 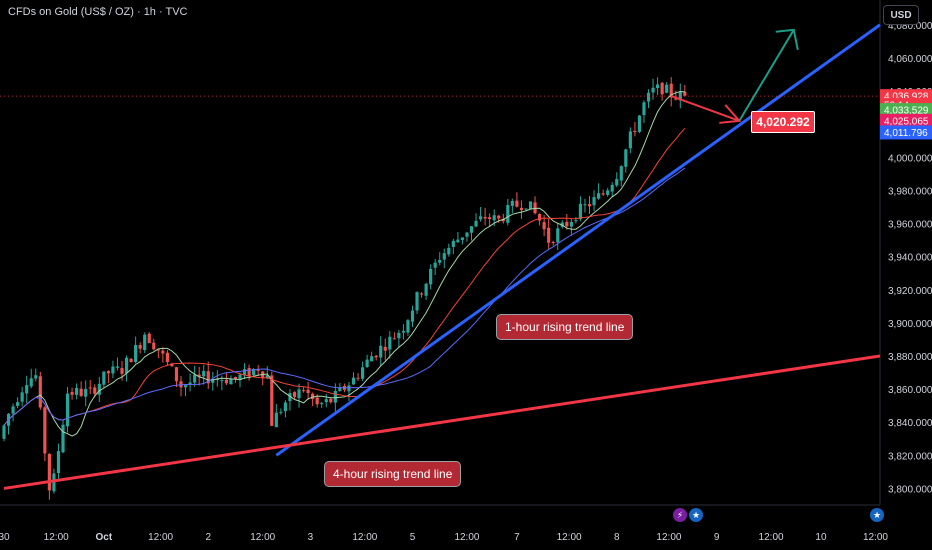 I want to click on y-tick-label: 3,900.000, so click(x=910, y=324).